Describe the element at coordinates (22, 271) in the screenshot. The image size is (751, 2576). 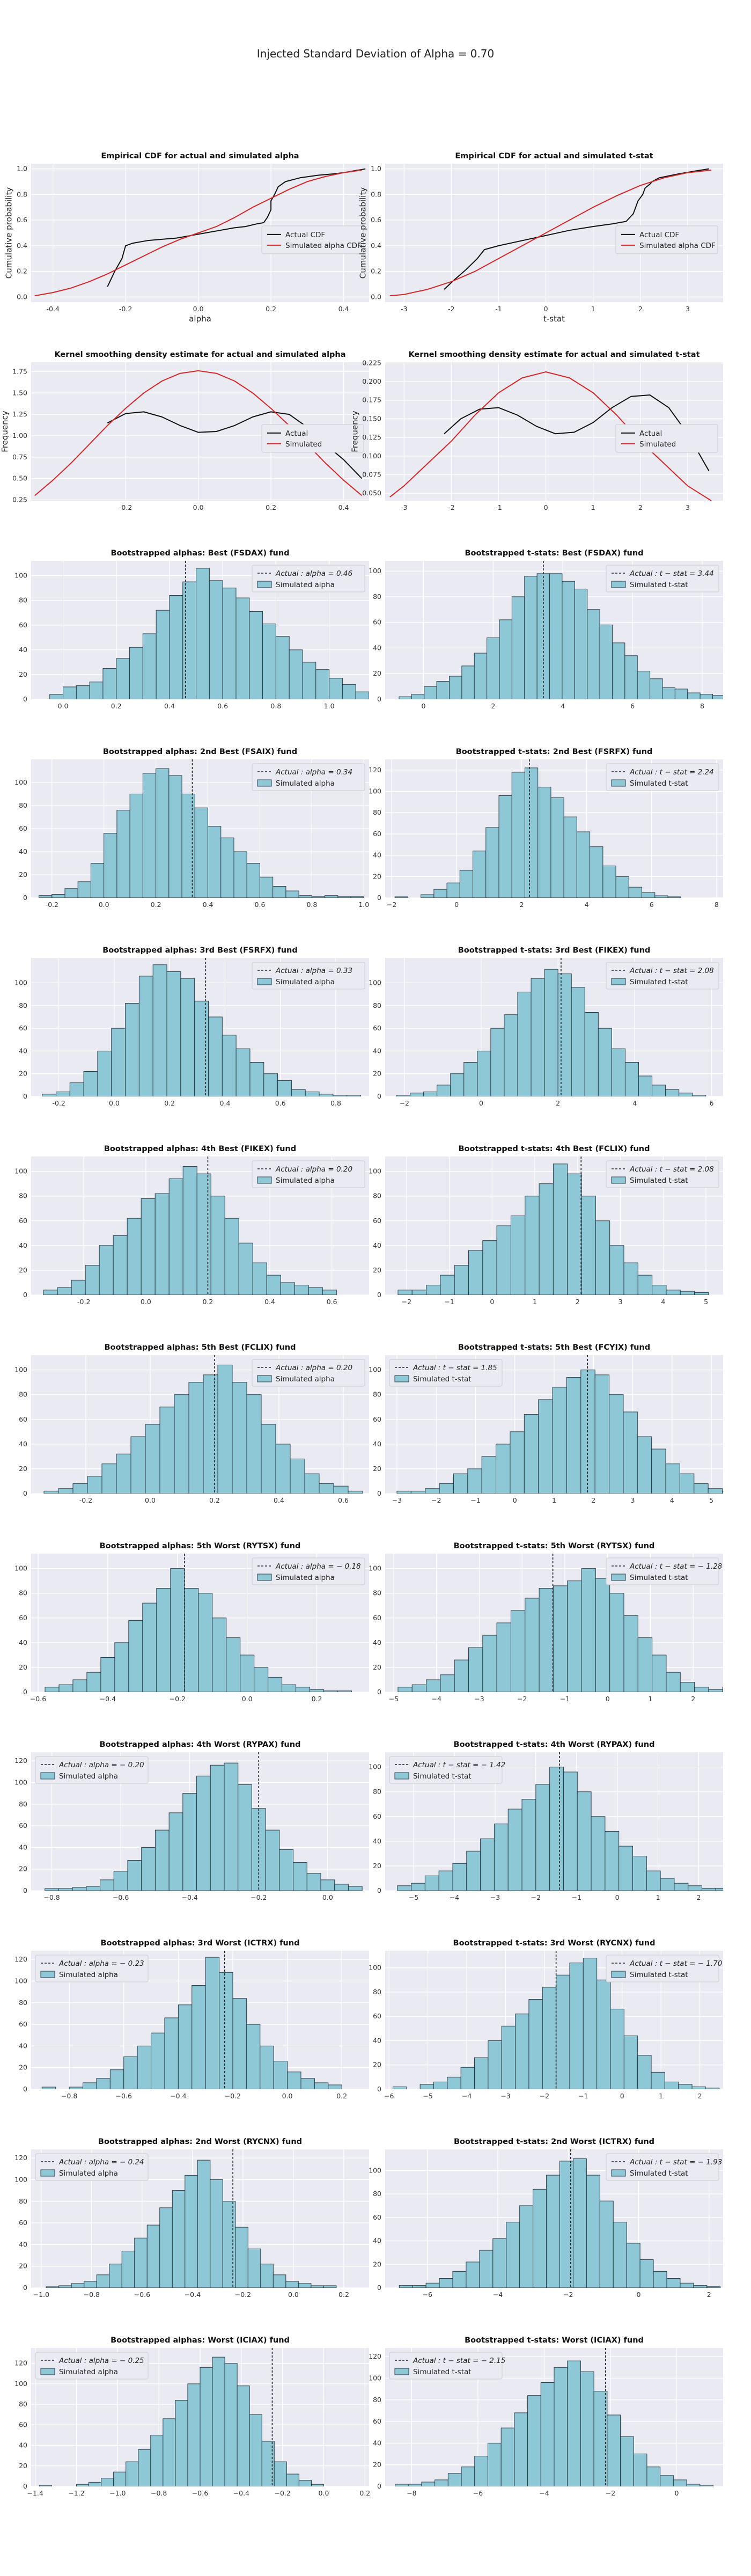
I see `y-tick-label: 0.2` at that location.